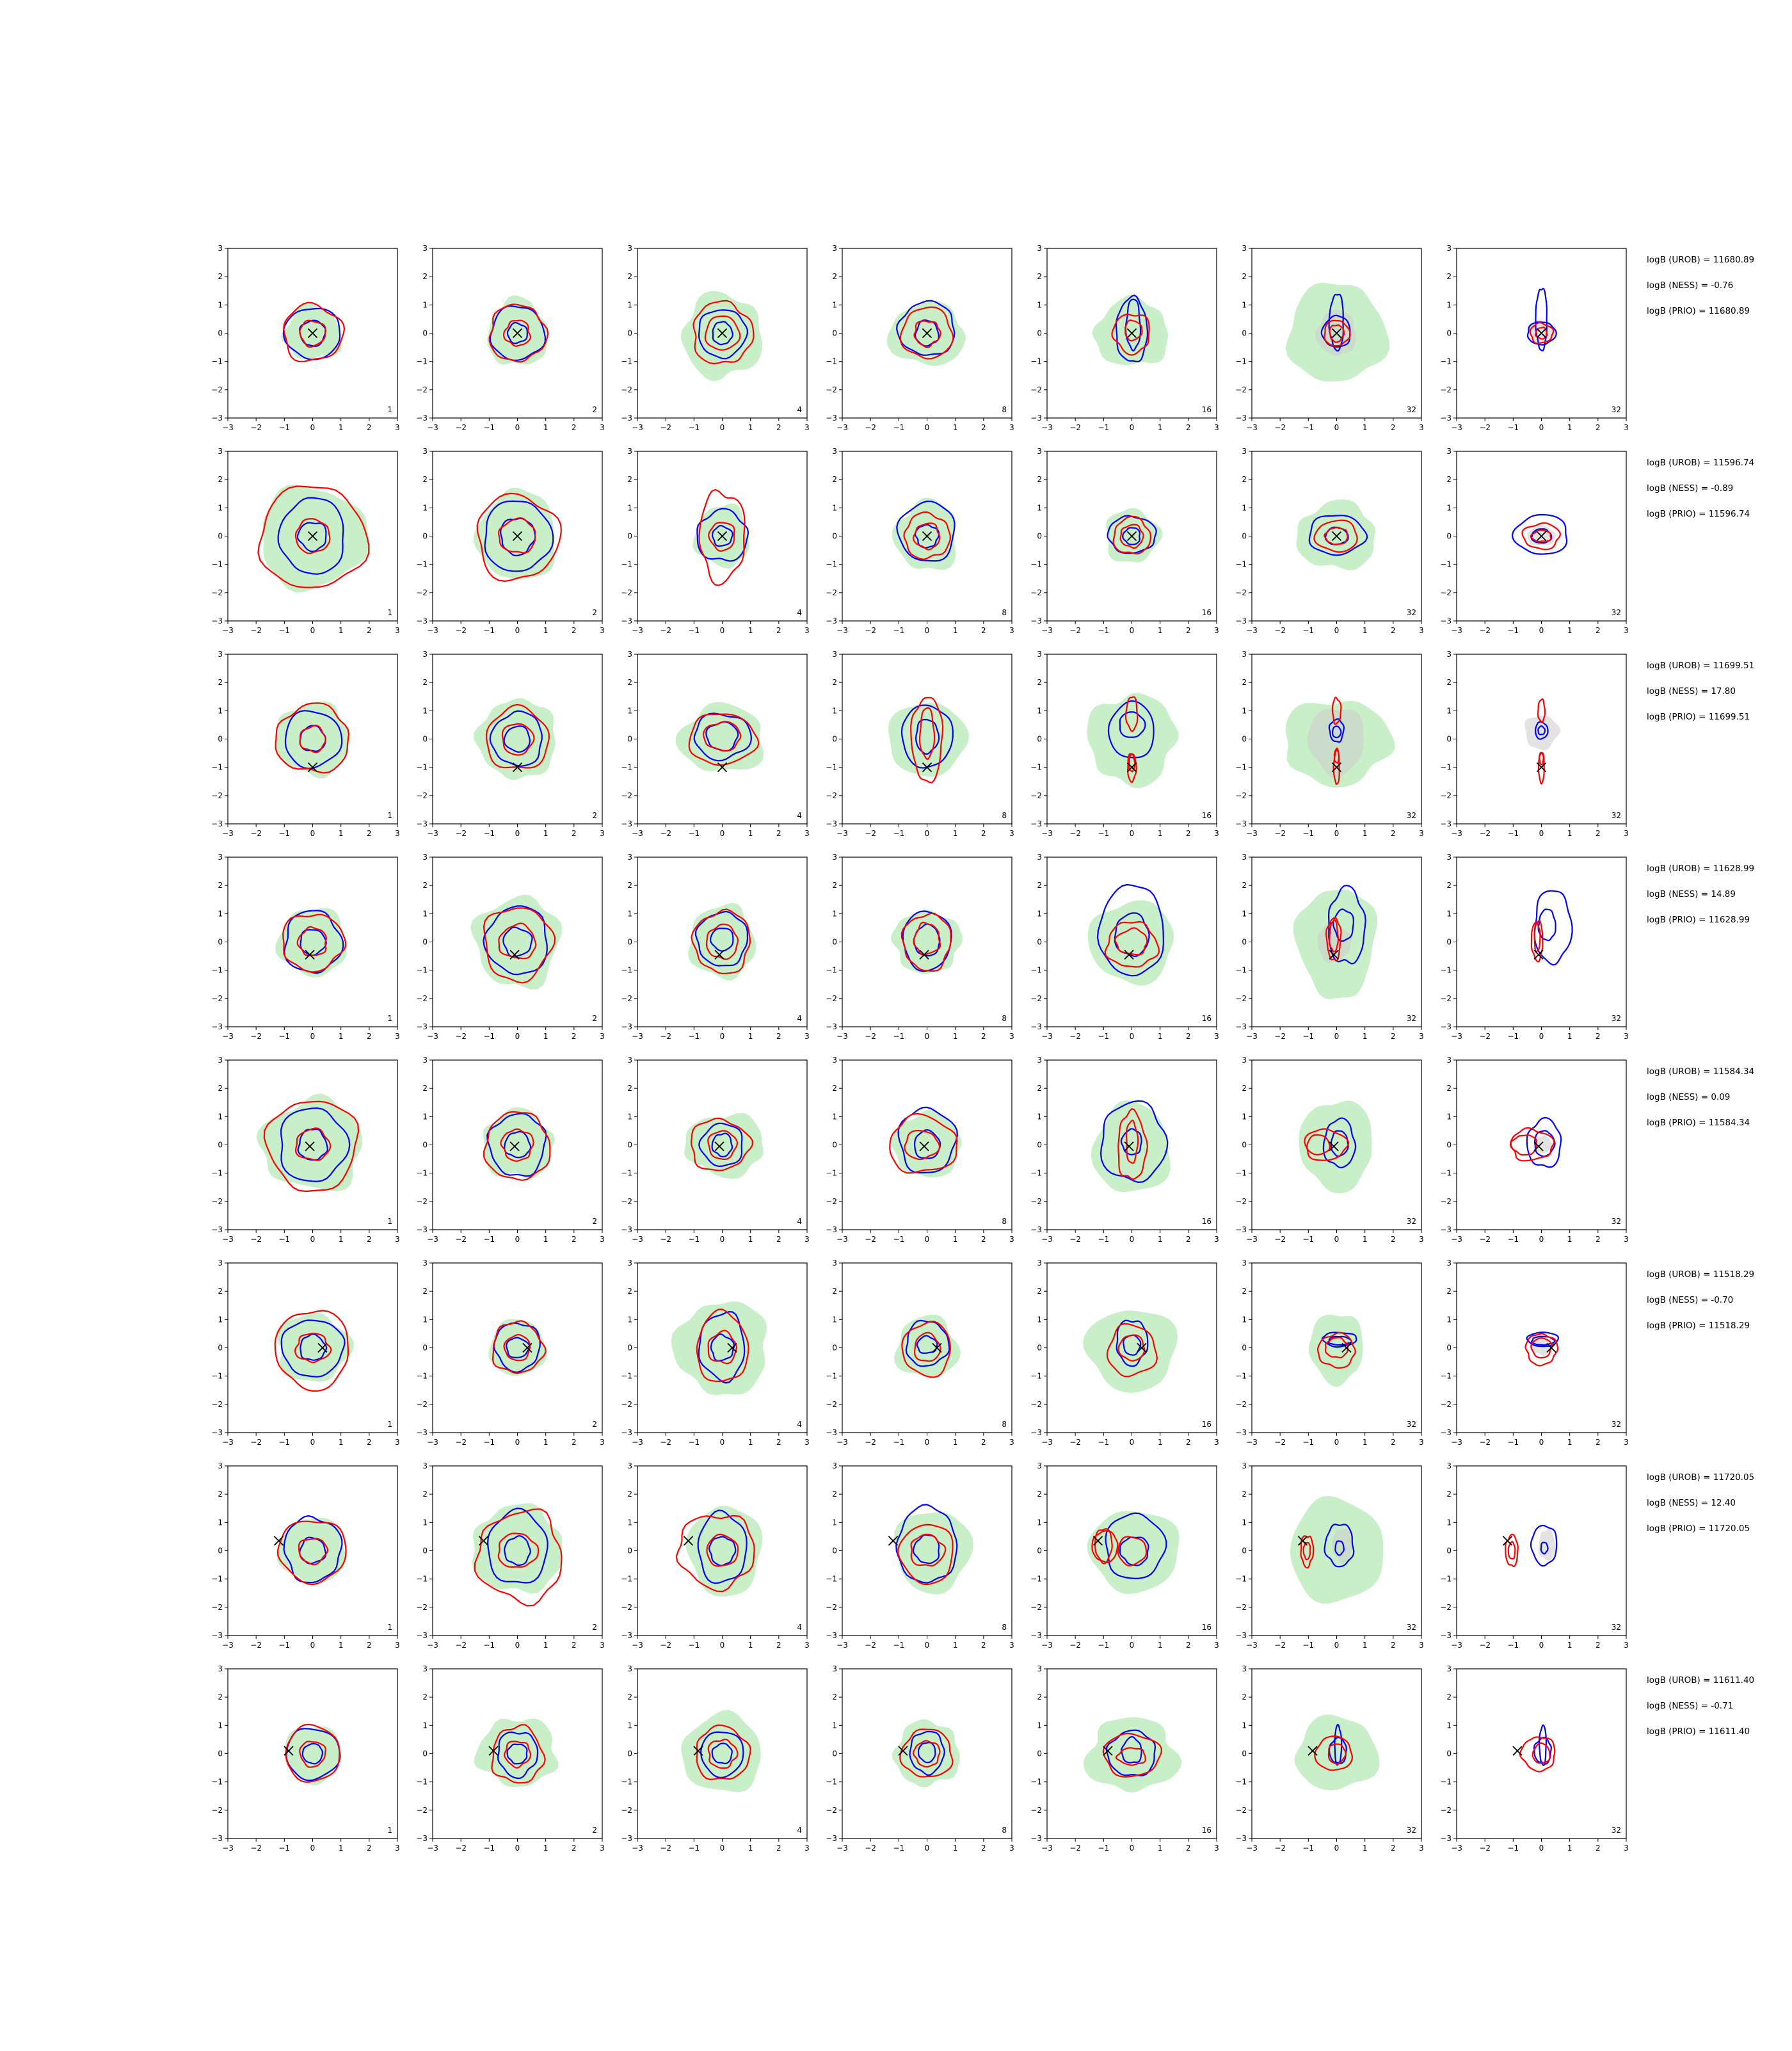 The image size is (1792, 2051). What do you see at coordinates (1241, 1229) in the screenshot?
I see `y-tick-label: −3` at bounding box center [1241, 1229].